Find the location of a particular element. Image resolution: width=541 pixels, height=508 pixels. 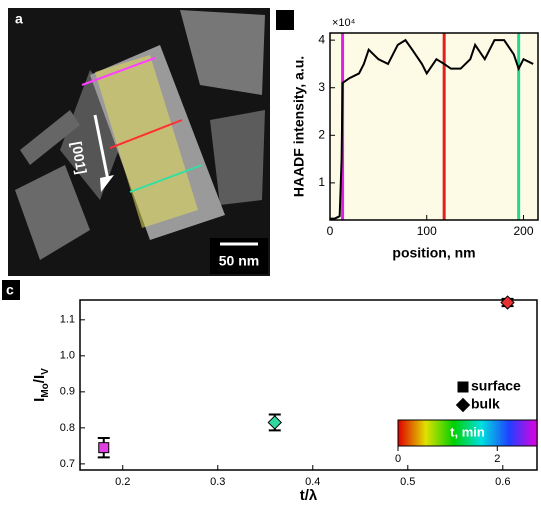

arrow-head is located at coordinates (107, 183).